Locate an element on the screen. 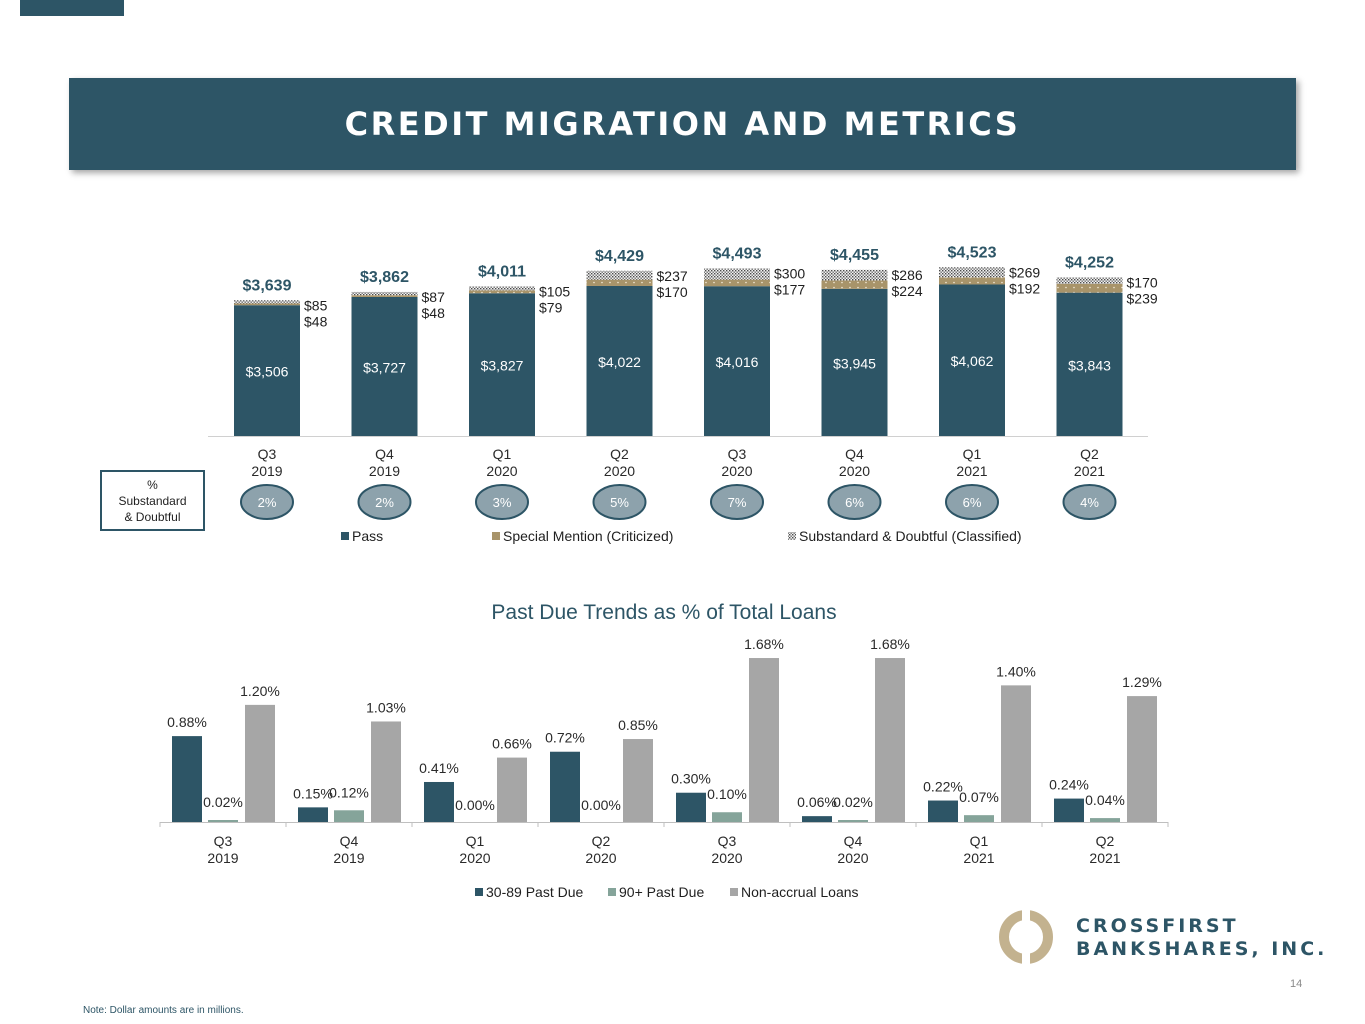  classified-value-label: $286 is located at coordinates (907, 275).